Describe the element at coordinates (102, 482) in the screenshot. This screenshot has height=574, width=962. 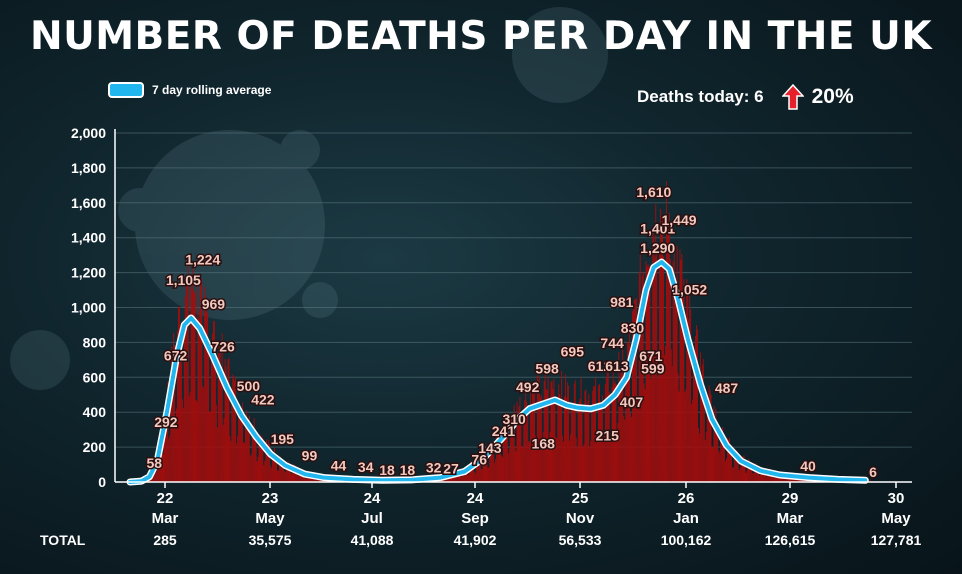
I see `y-tick-label: 0` at that location.